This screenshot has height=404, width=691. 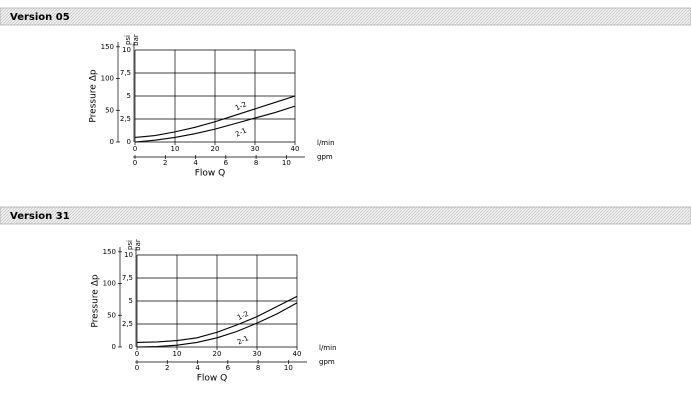 What do you see at coordinates (241, 106) in the screenshot?
I see `curve-label: 1-2` at bounding box center [241, 106].